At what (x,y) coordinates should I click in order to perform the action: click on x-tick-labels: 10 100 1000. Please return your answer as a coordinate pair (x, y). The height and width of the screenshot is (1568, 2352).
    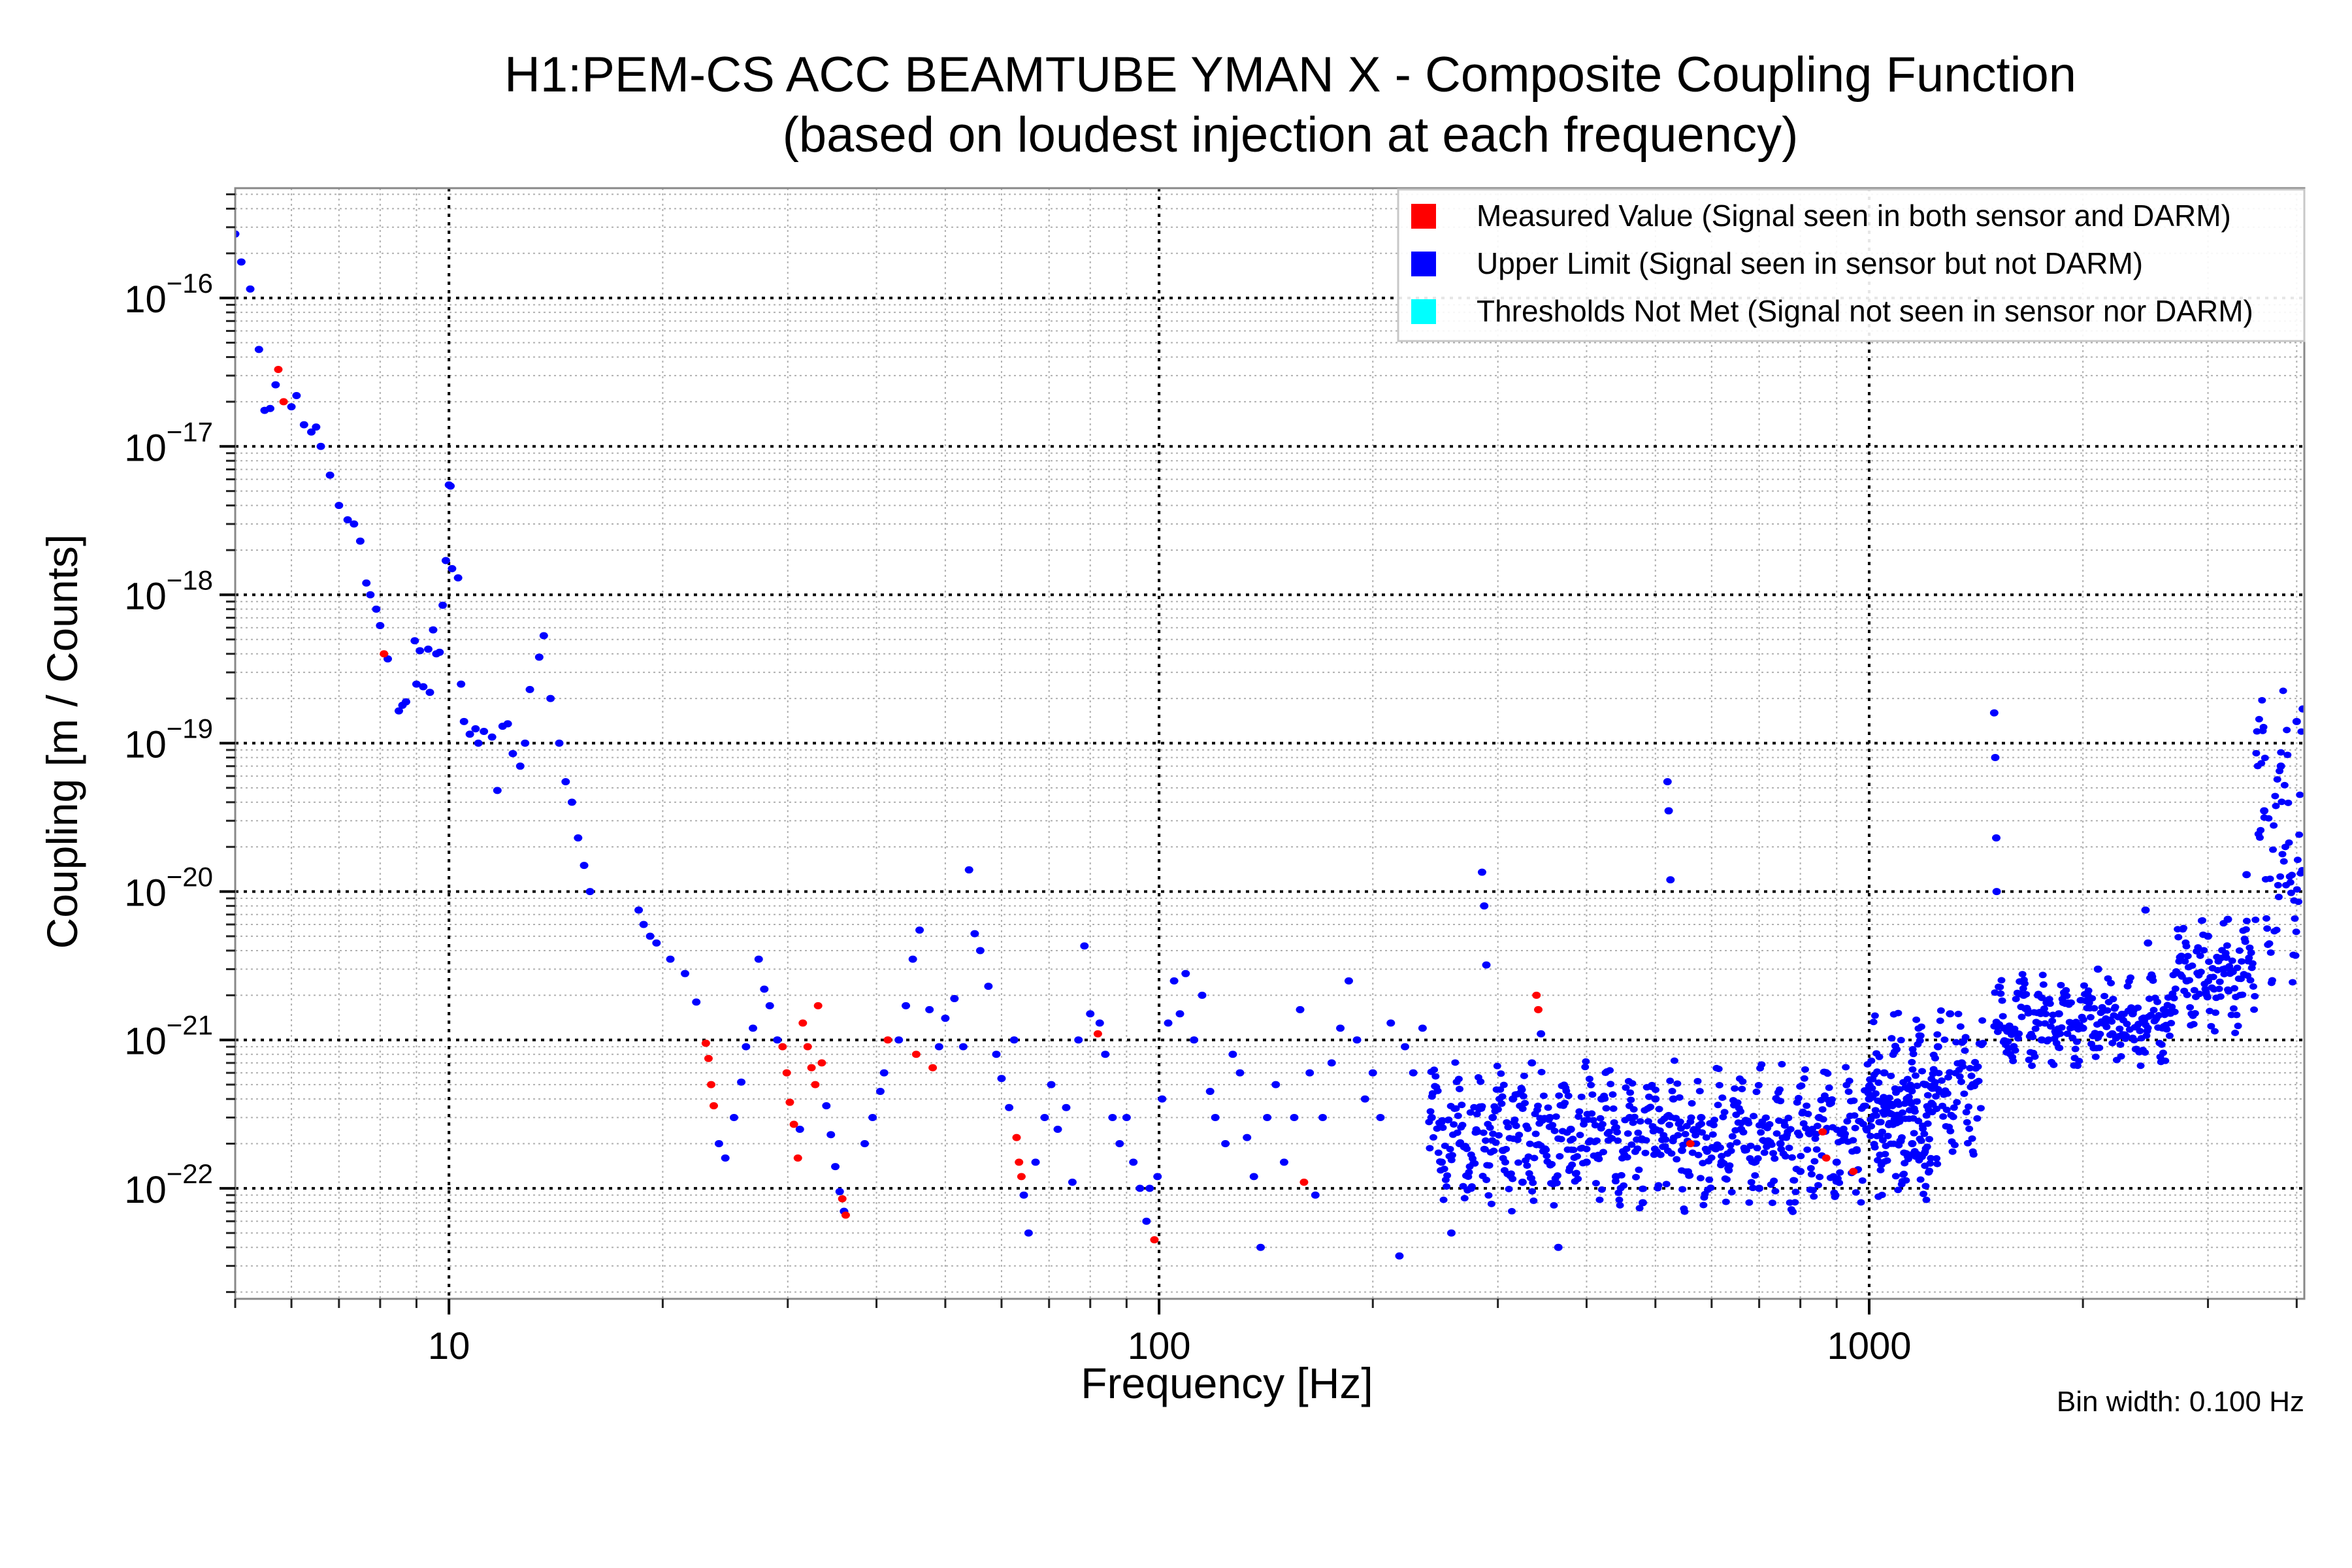
    Looking at the image, I should click on (1170, 1346).